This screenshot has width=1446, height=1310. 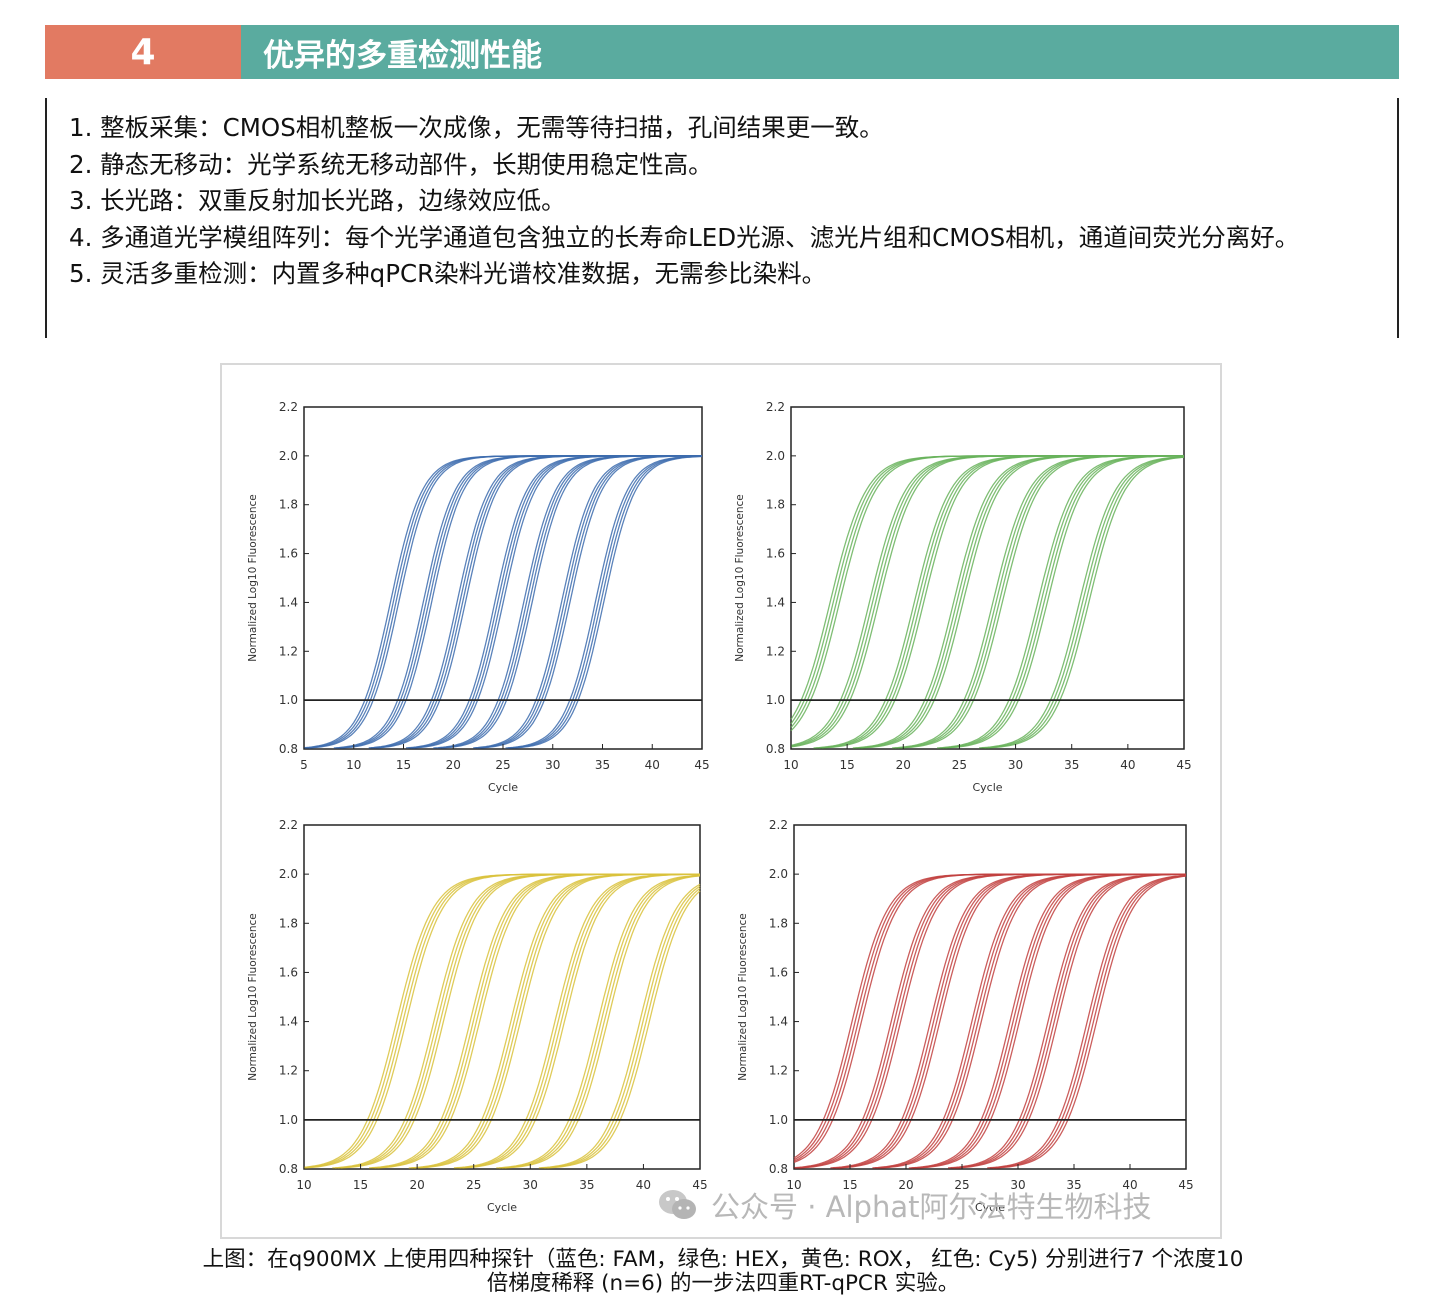 What do you see at coordinates (391, 164) in the screenshot?
I see `feature-item: 2. 静态无移动：光学系统无移动部件，长期使用稳定性高。` at bounding box center [391, 164].